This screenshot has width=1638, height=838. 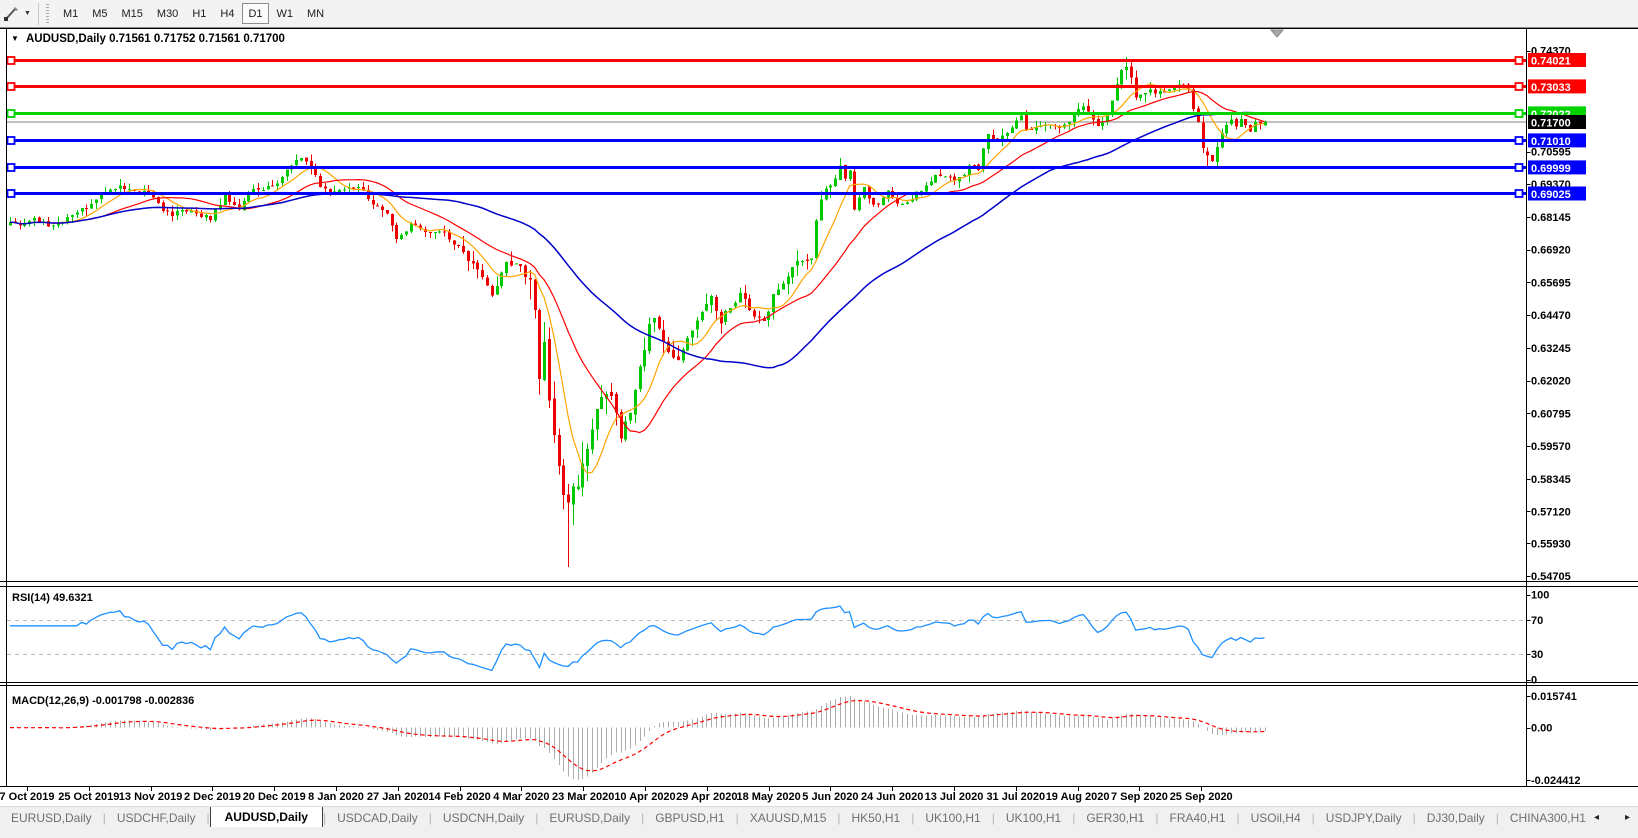 I want to click on macd-label: MACD(12,26,9) -0.001798 -0.002836, so click(x=103, y=701).